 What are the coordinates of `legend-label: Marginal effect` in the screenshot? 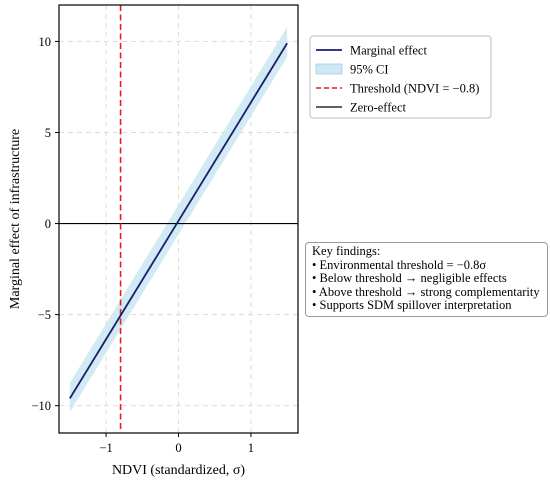 It's located at (388, 51).